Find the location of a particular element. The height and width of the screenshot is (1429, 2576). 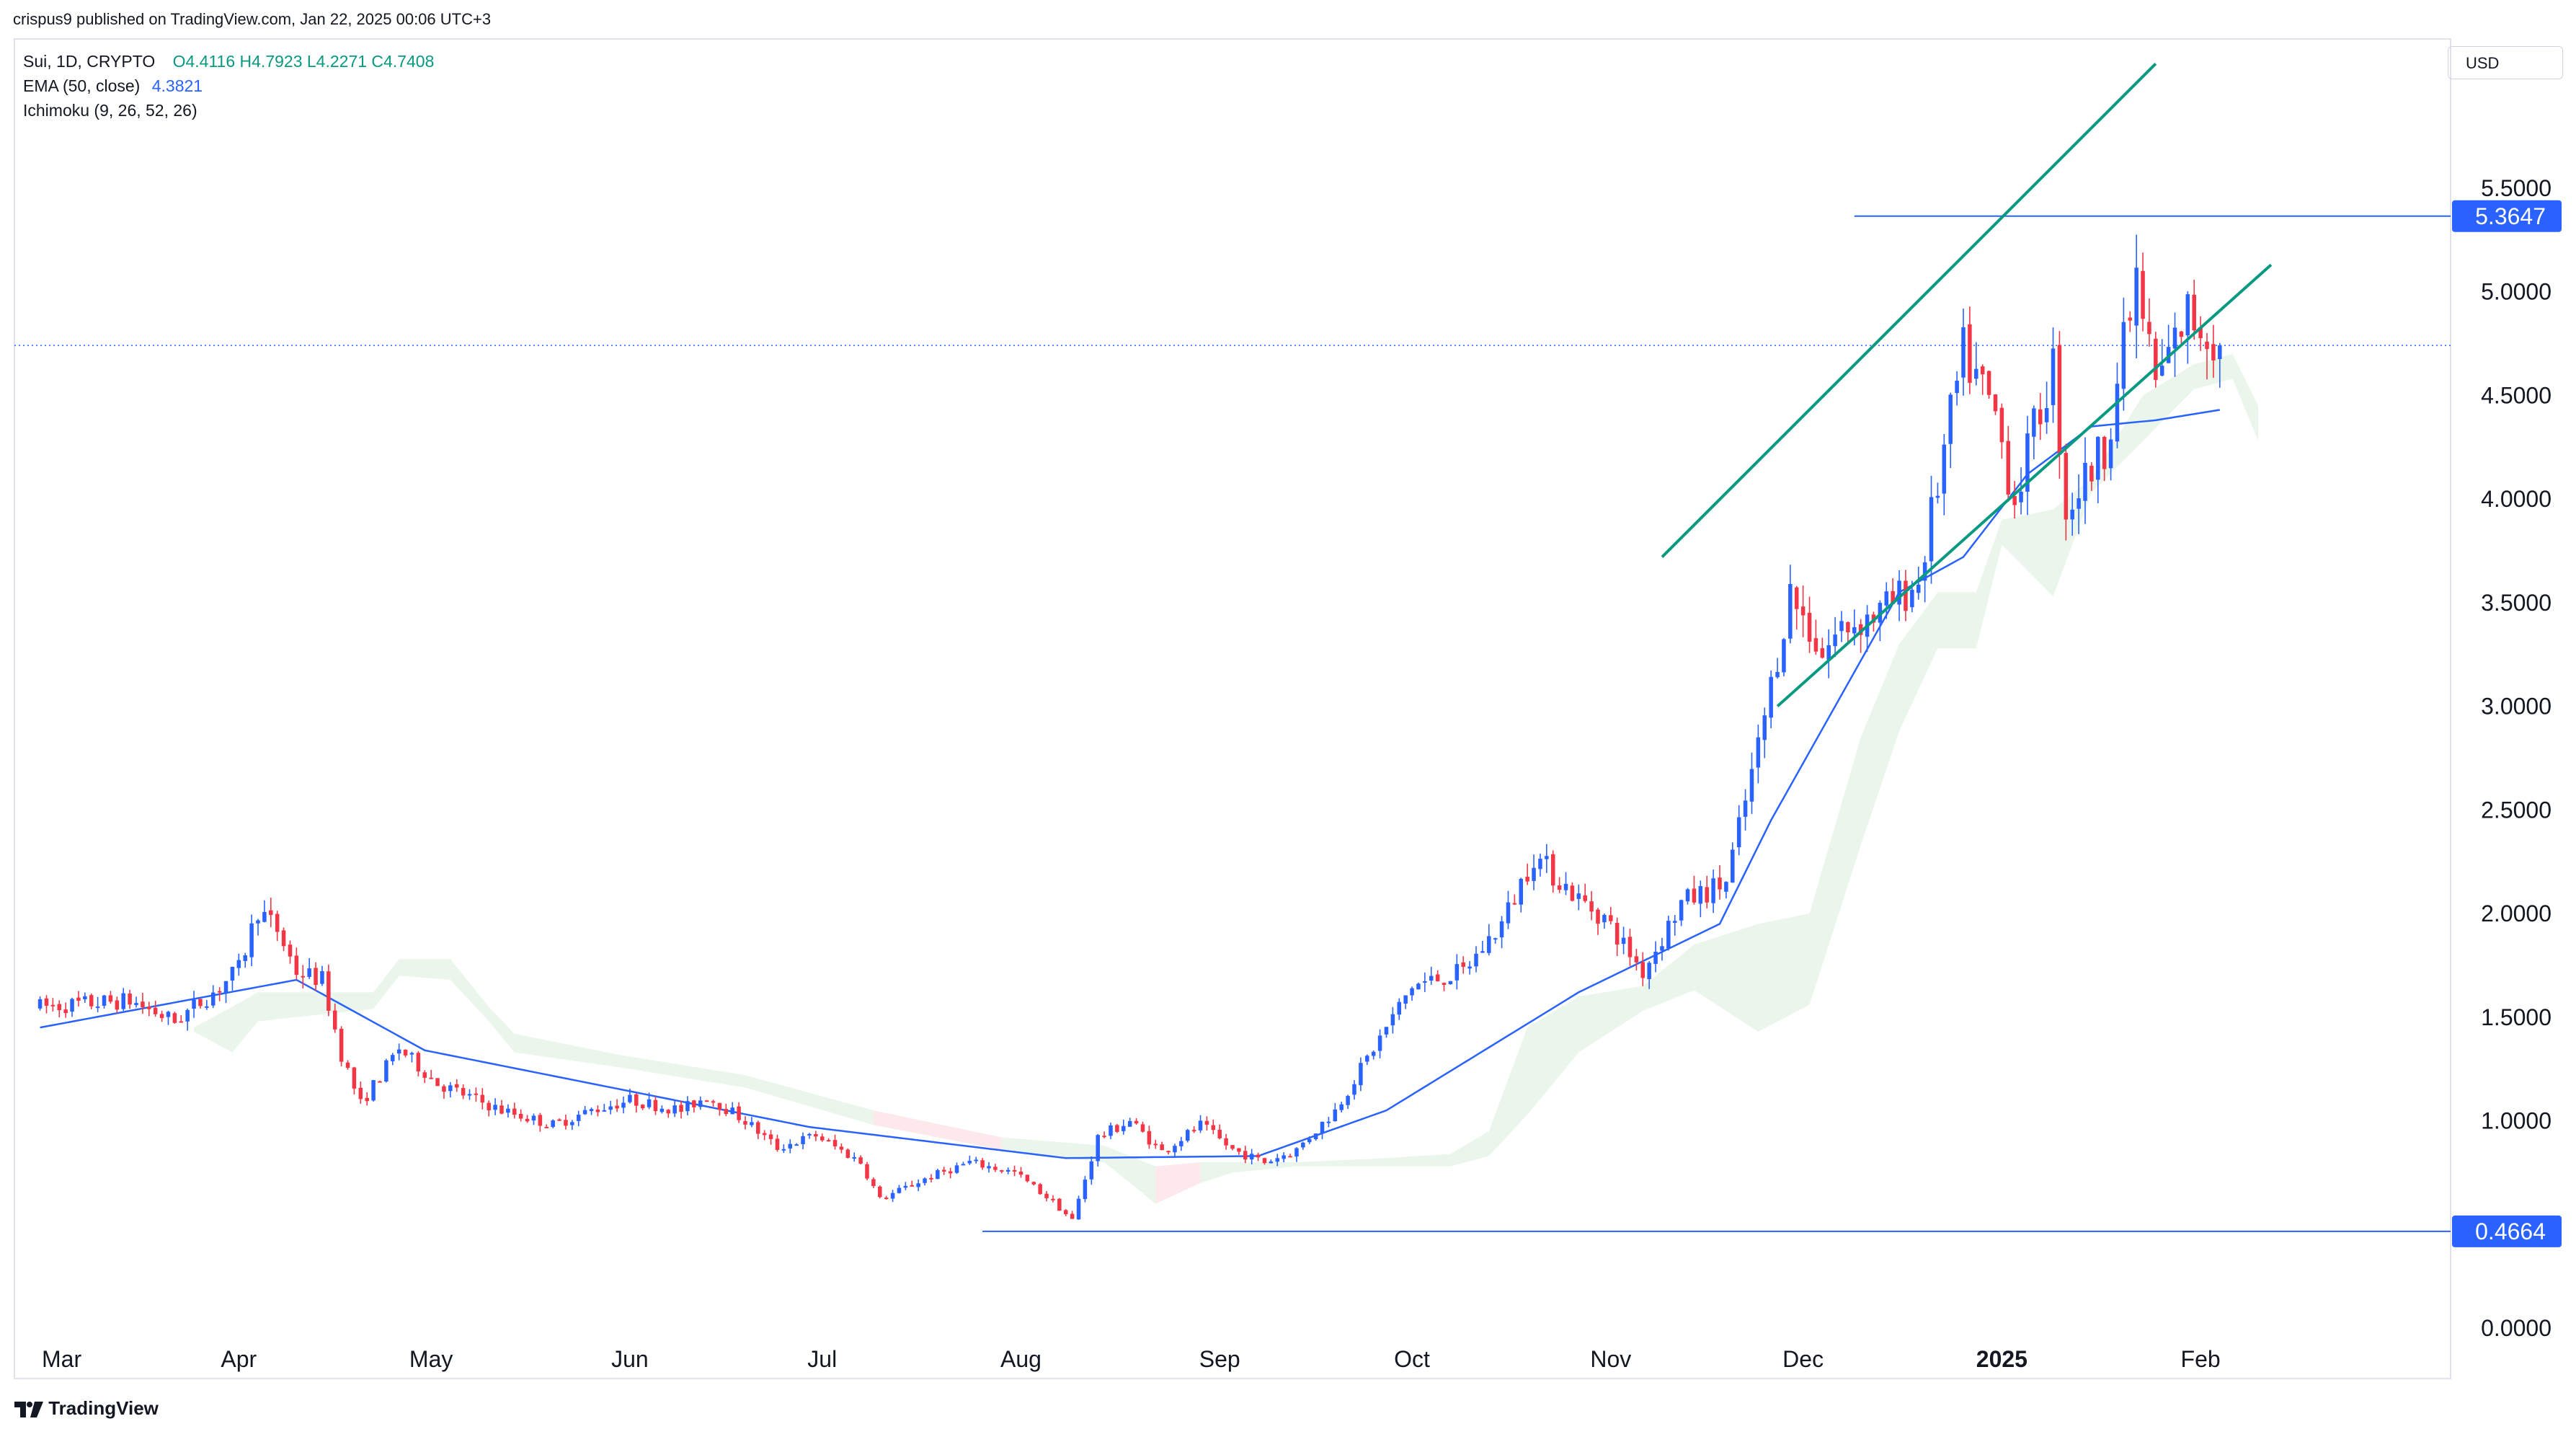

parallel-channel is located at coordinates (1967, 385).